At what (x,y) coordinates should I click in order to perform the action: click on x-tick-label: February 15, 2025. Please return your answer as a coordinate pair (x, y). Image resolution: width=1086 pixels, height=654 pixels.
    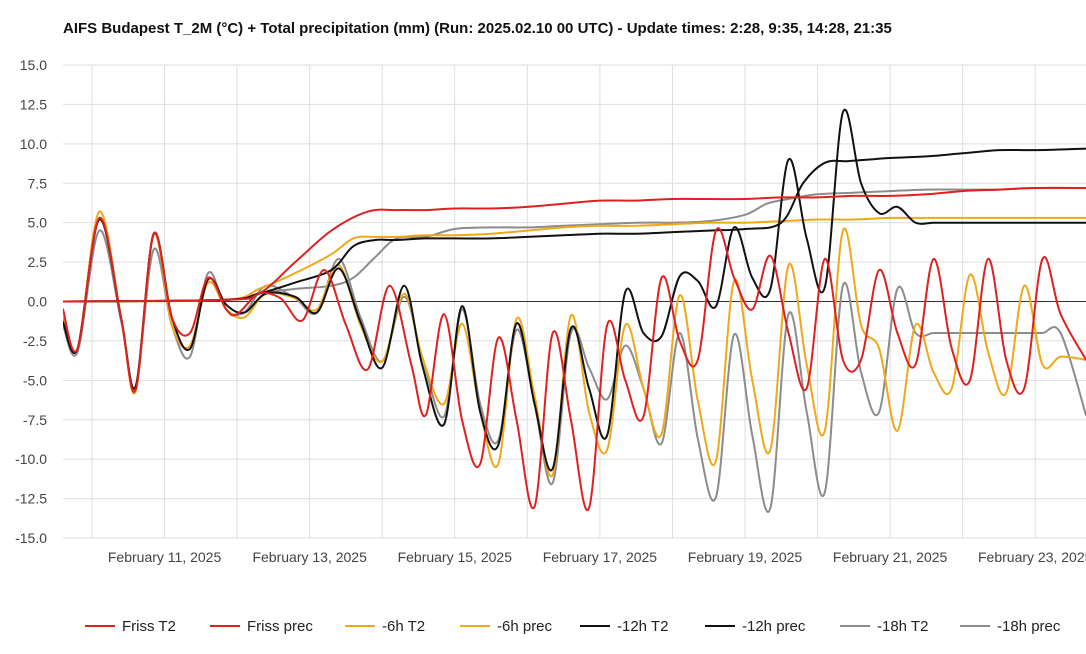
    Looking at the image, I should click on (455, 557).